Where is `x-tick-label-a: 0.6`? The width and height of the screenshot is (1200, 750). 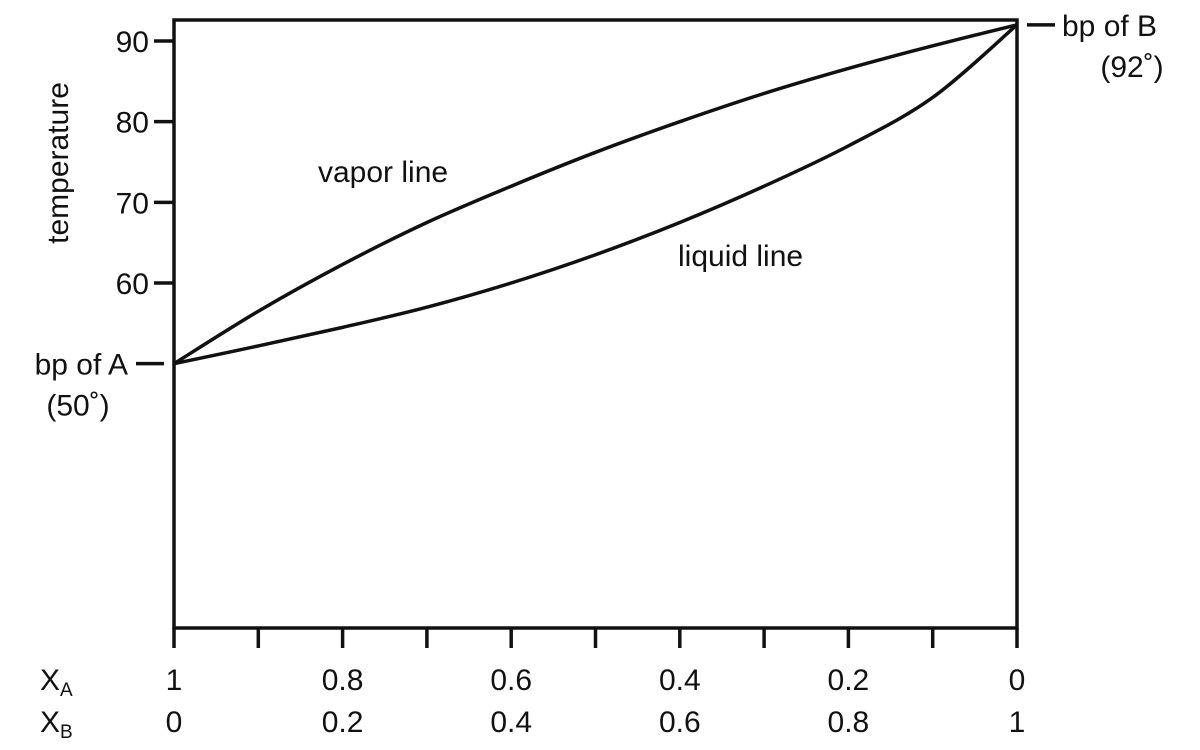
x-tick-label-a: 0.6 is located at coordinates (511, 680).